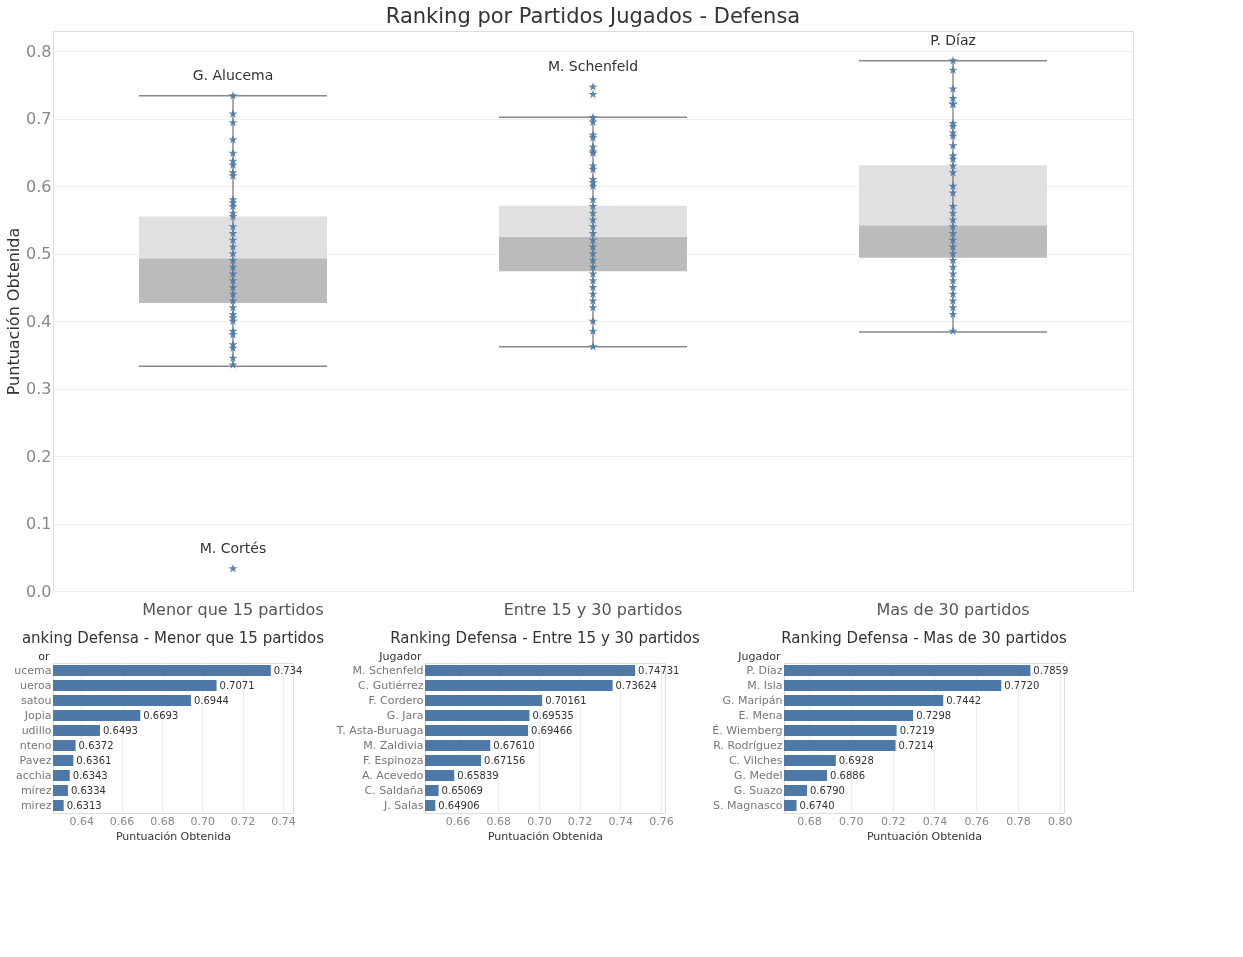  Describe the element at coordinates (817, 805) in the screenshot. I see `data-label: 0.6740` at that location.